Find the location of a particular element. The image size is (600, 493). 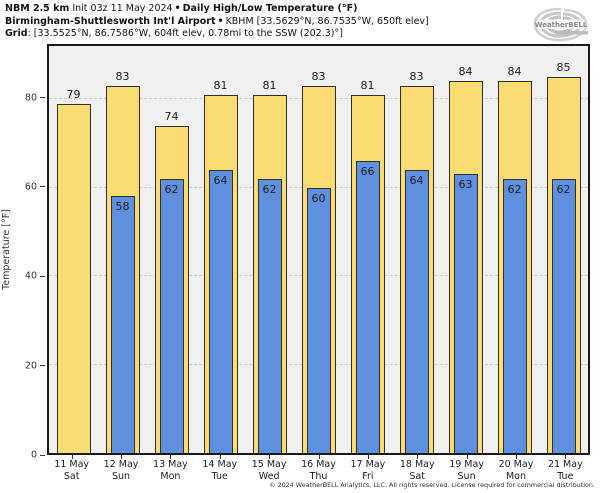

y-tick-label: 60 is located at coordinates (30, 187).